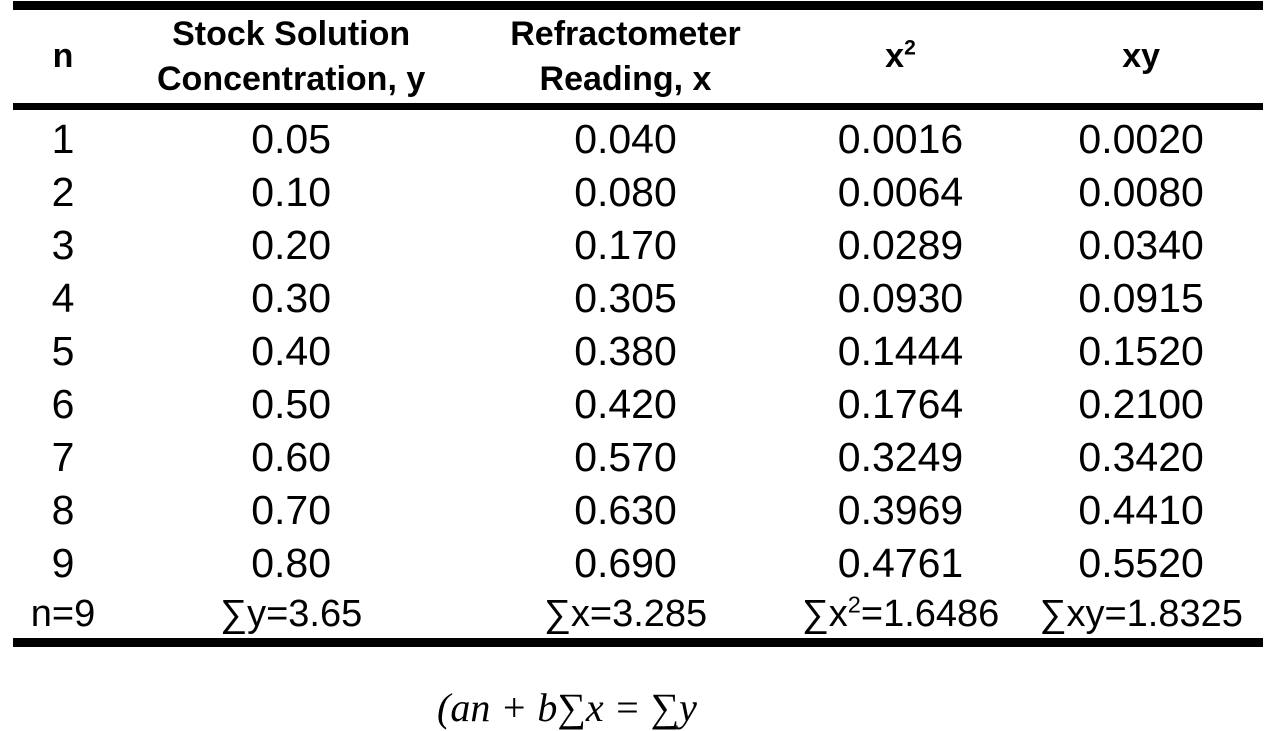  Describe the element at coordinates (291, 613) in the screenshot. I see `summary-cell-sum-y: ∑y=3.65` at that location.